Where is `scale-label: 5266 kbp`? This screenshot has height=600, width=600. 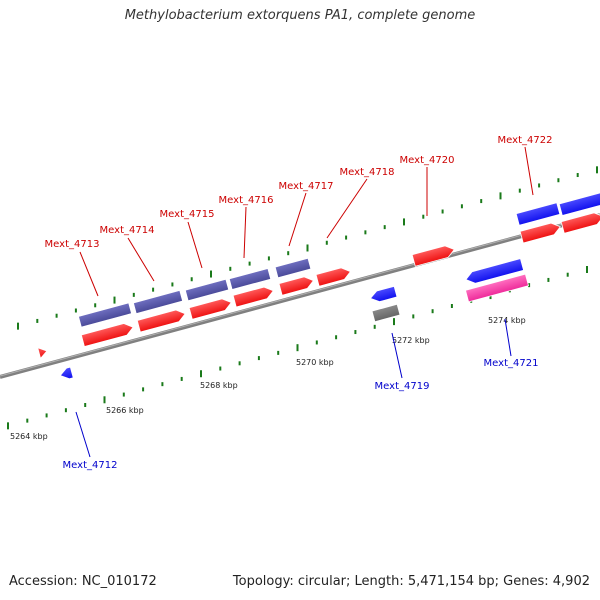
scale-label: 5266 kbp is located at coordinates (125, 410).